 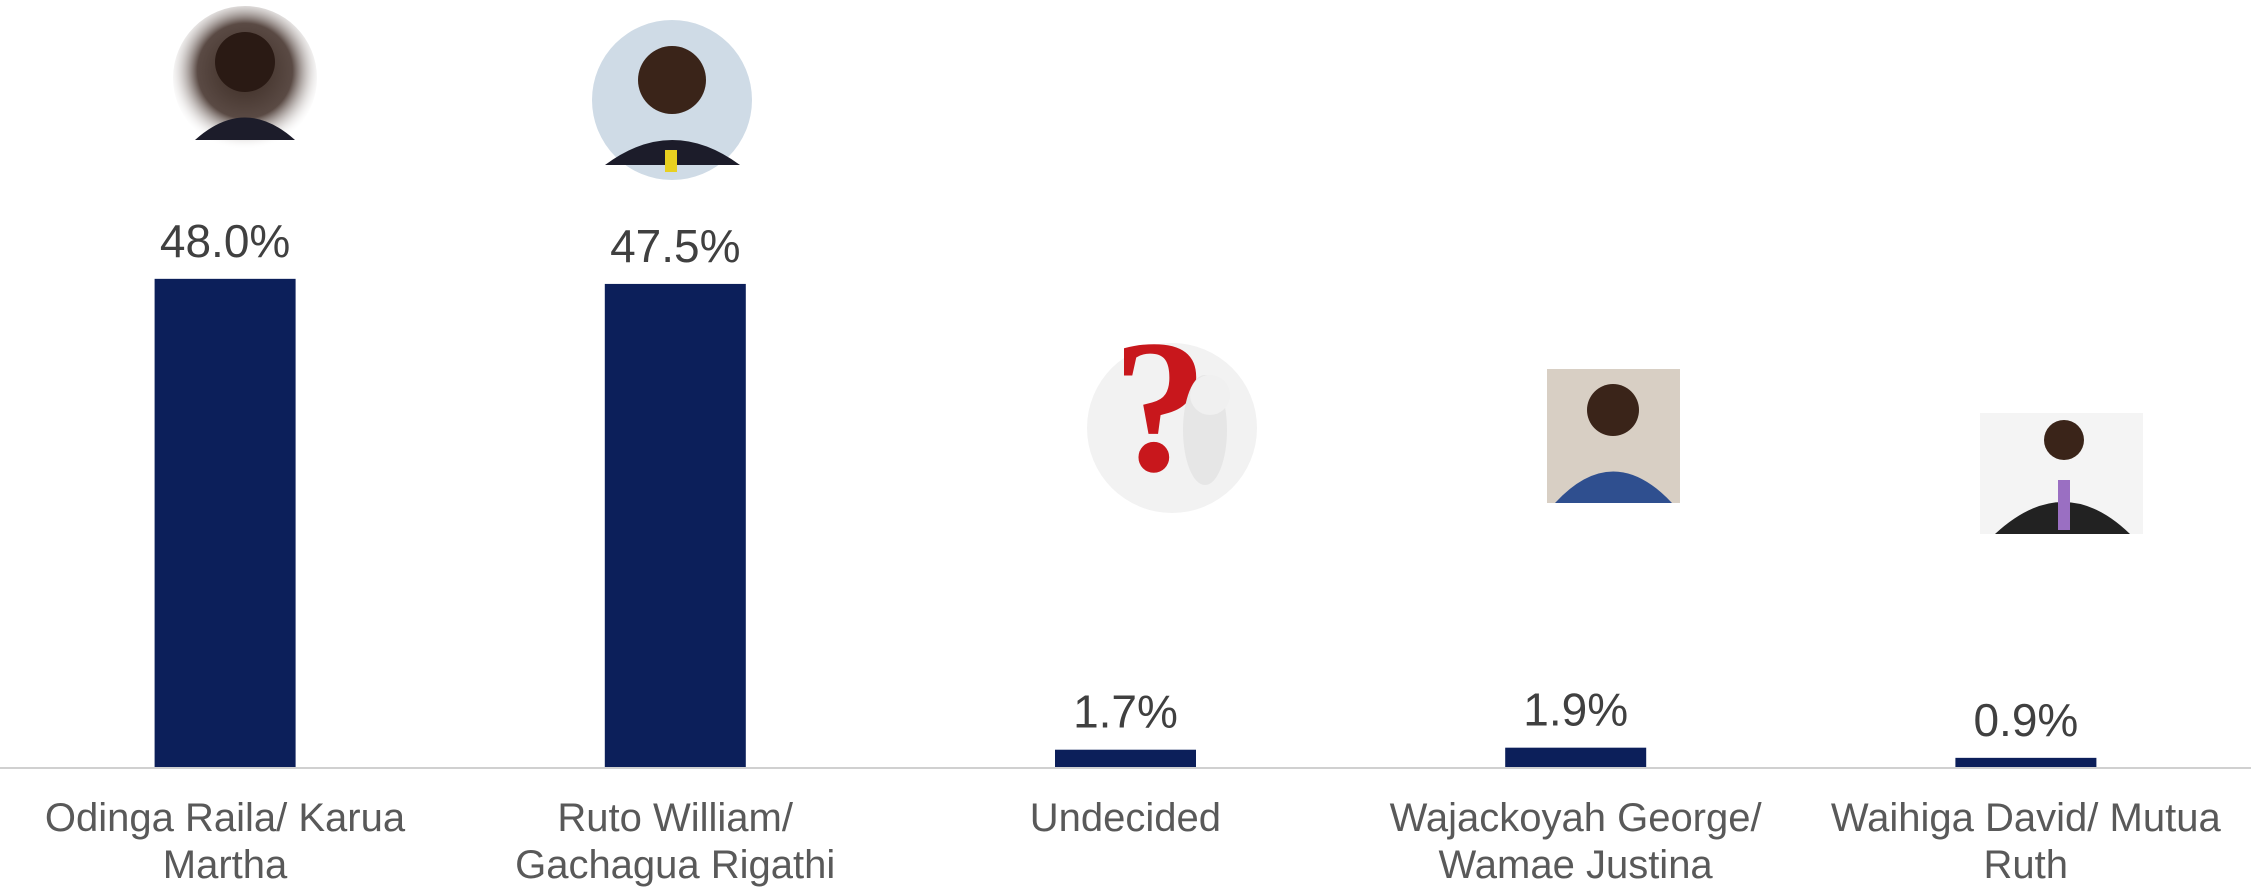 What do you see at coordinates (1575, 841) in the screenshot?
I see `category-label: Wajackoyah George/ Wamae Justina` at bounding box center [1575, 841].